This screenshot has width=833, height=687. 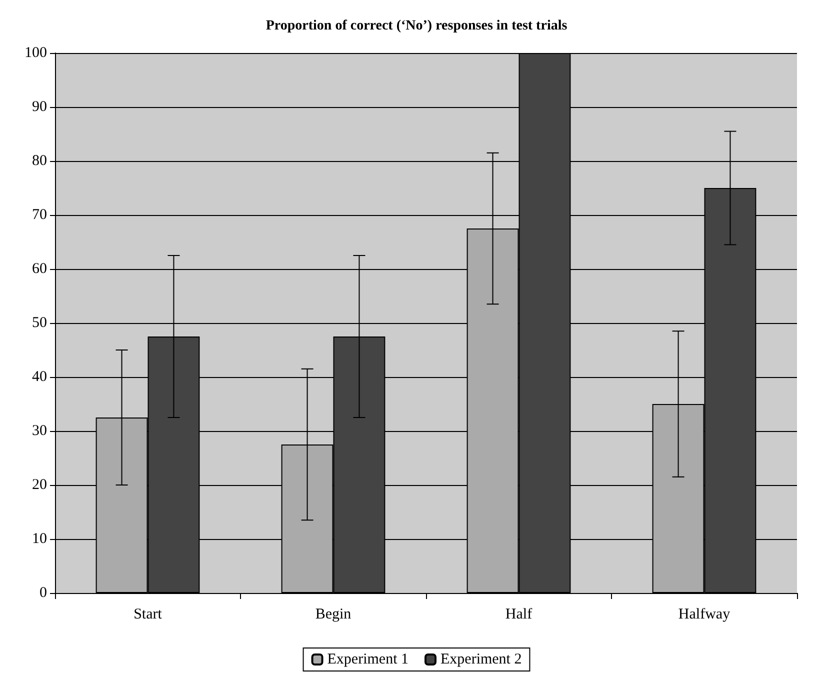 What do you see at coordinates (39, 485) in the screenshot?
I see `y-tick-label: 20` at bounding box center [39, 485].